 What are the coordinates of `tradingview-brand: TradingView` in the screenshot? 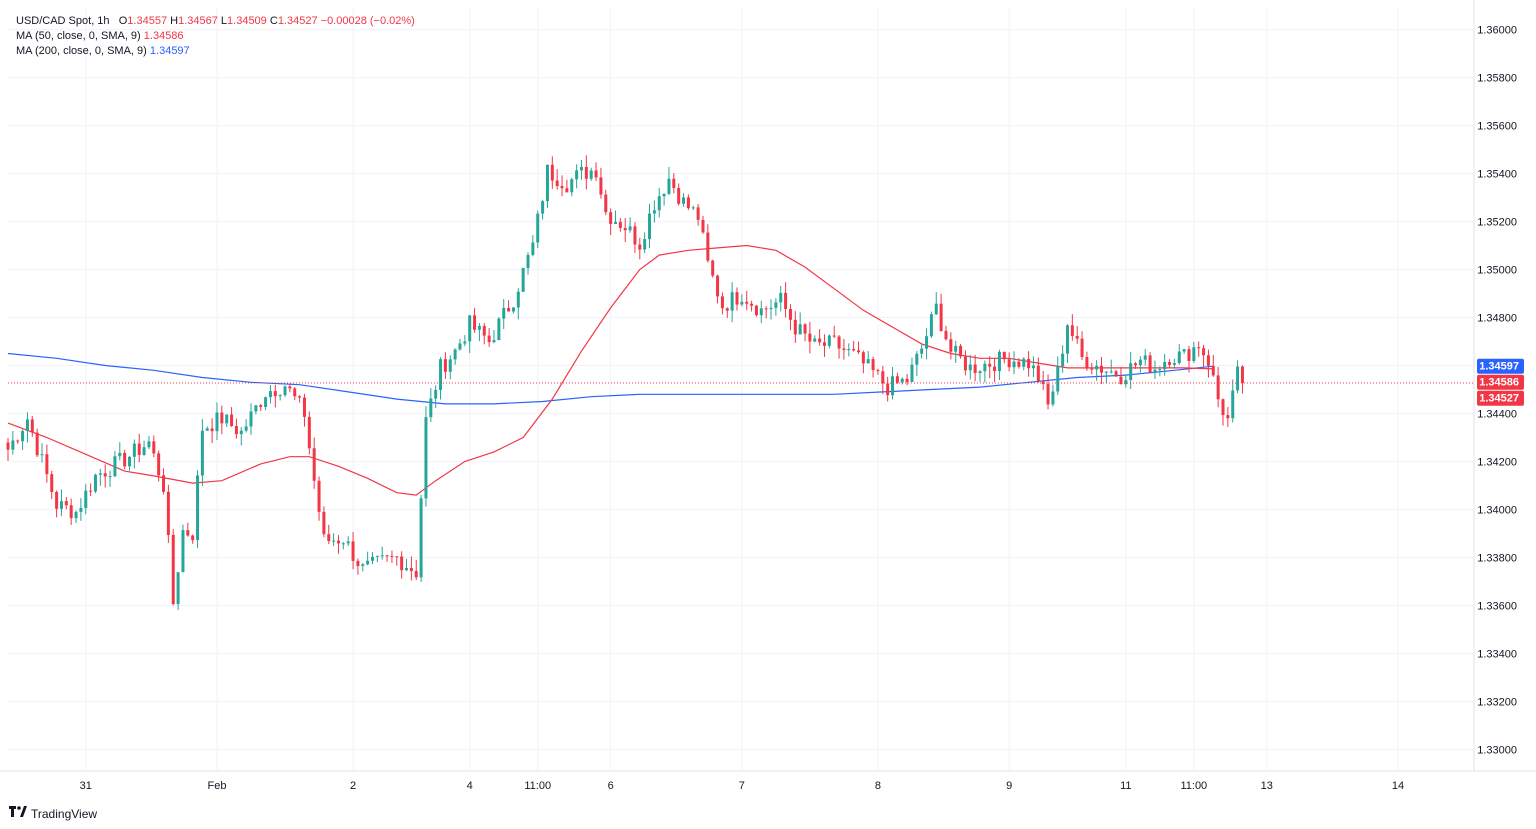 It's located at (53, 813).